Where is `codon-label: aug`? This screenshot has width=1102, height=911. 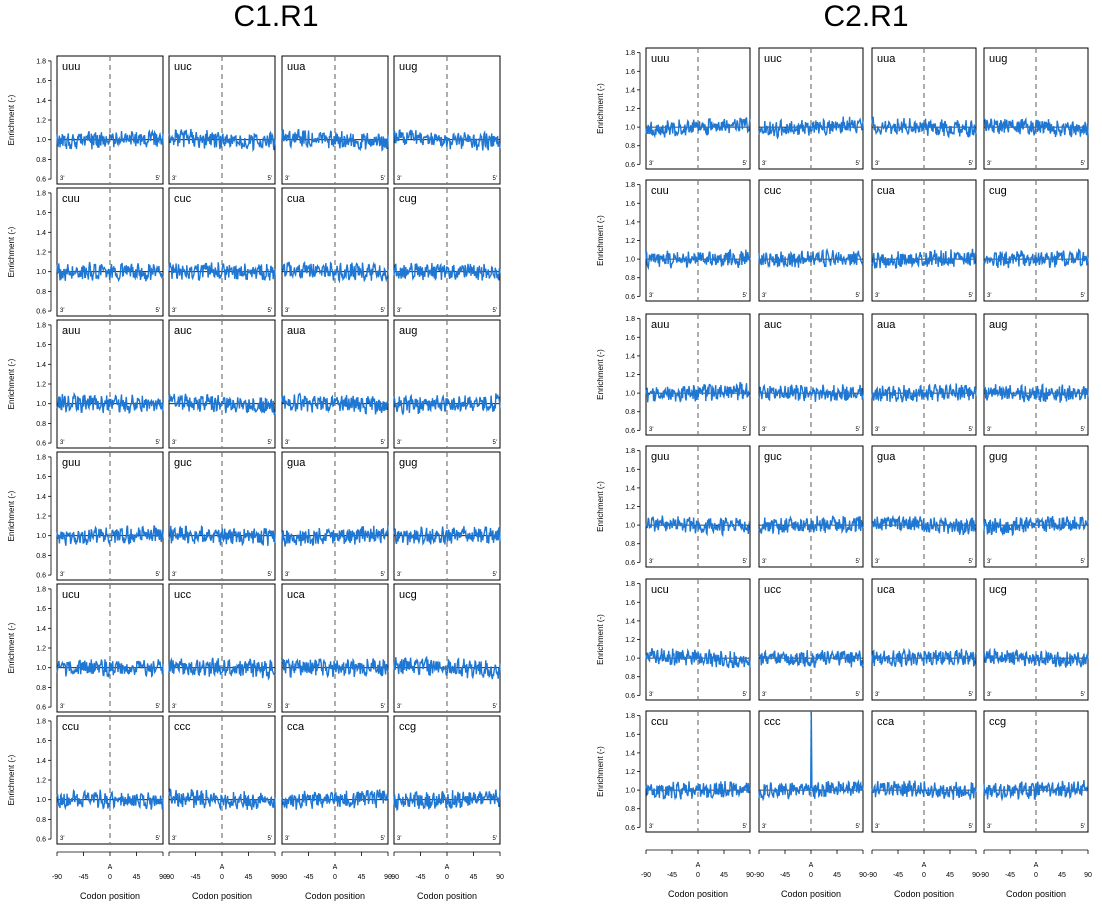 codon-label: aug is located at coordinates (998, 325).